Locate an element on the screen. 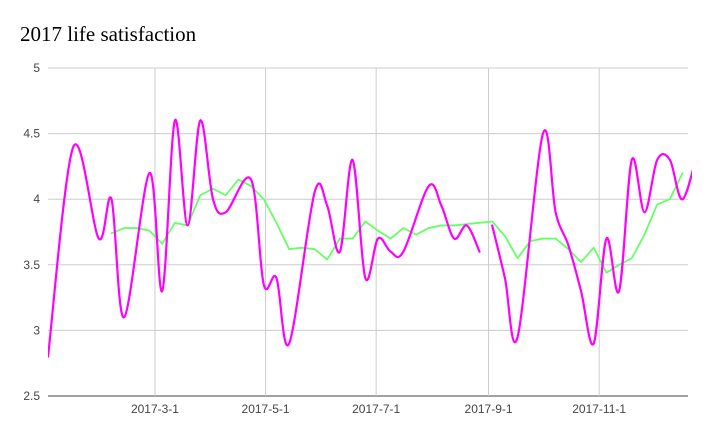 The image size is (709, 438). y-axis: 2.5 3 3.5 4 4.5 5 is located at coordinates (31, 232).